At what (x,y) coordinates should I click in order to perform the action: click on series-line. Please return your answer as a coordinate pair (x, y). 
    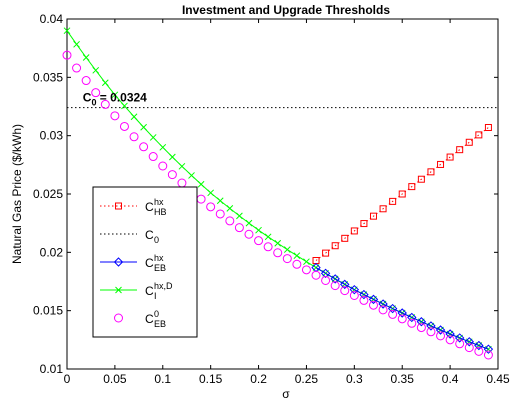
    Looking at the image, I should click on (402, 194).